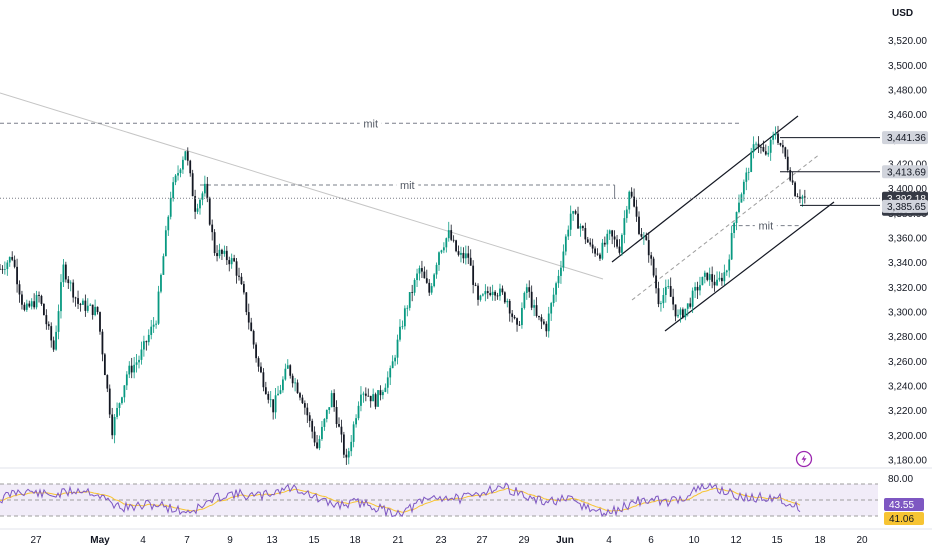 The width and height of the screenshot is (932, 550). What do you see at coordinates (749, 266) in the screenshot?
I see `channel-lower-line` at bounding box center [749, 266].